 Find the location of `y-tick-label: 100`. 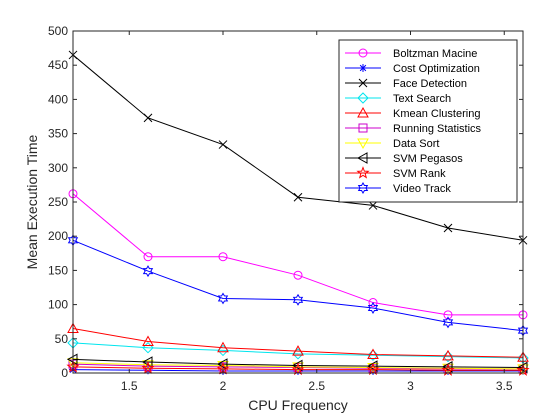

y-tick-label: 100 is located at coordinates (58, 305).